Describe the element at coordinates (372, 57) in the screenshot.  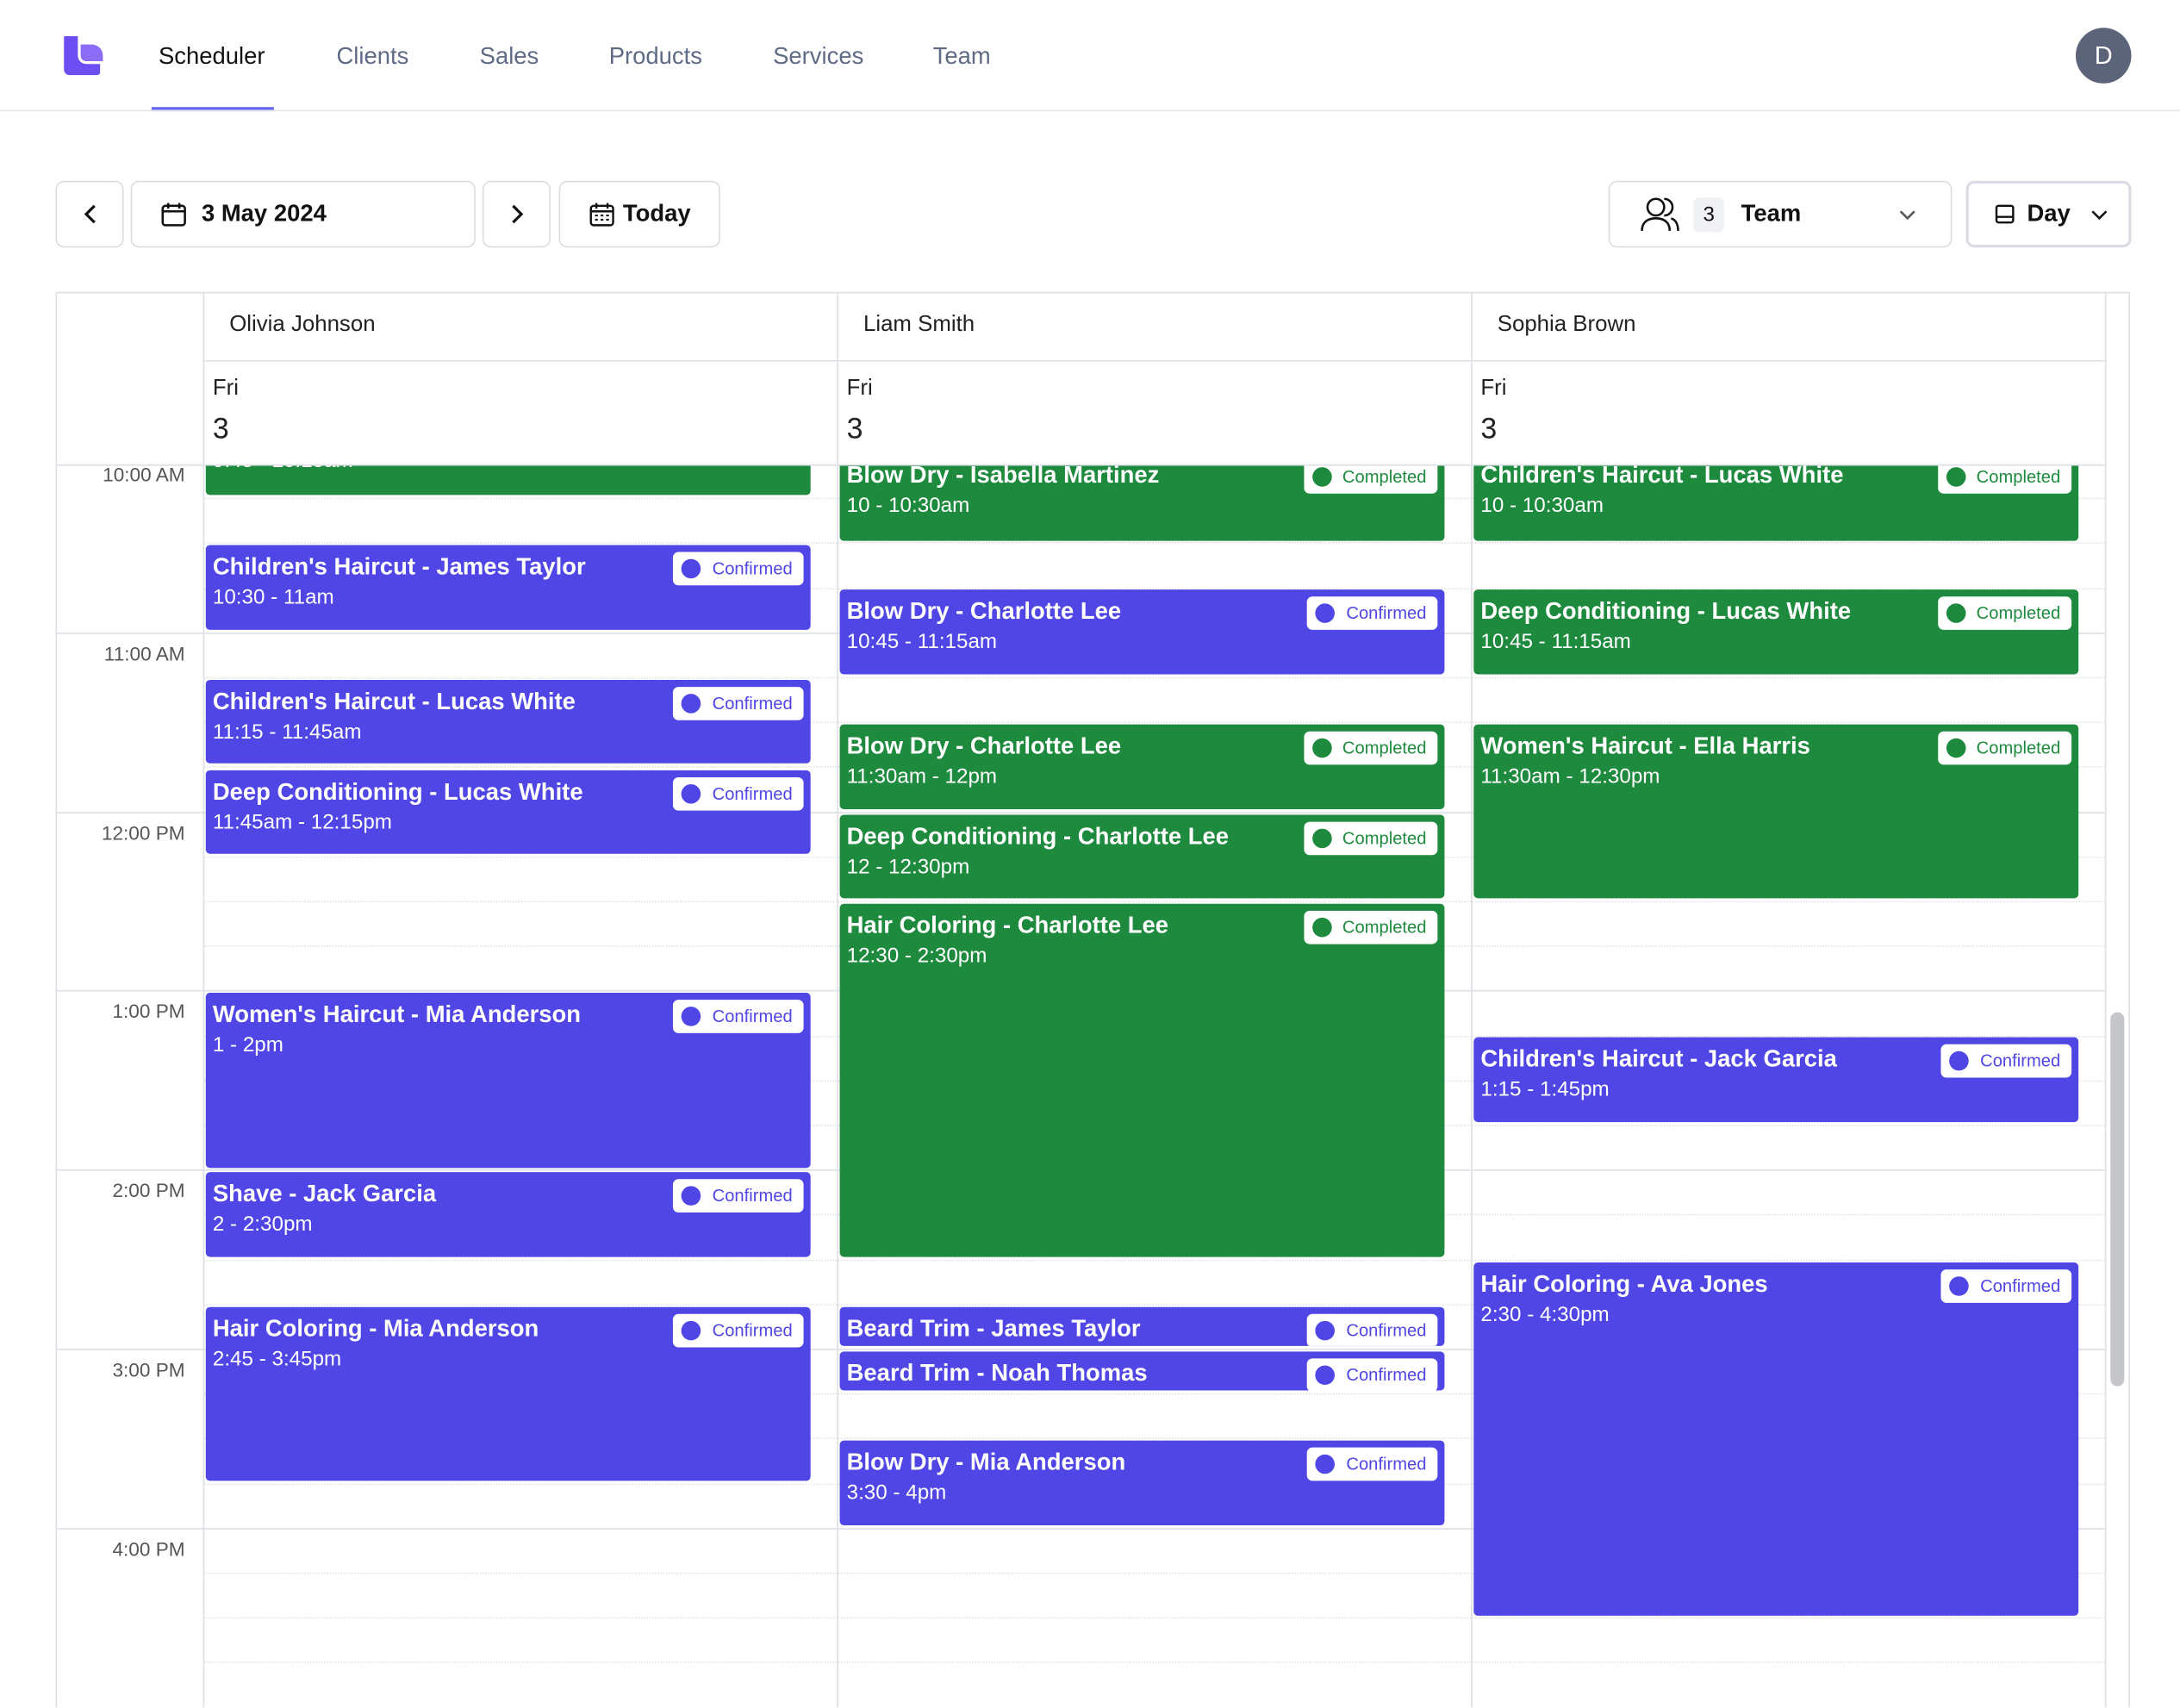
I see `nav-item: Clients` at that location.